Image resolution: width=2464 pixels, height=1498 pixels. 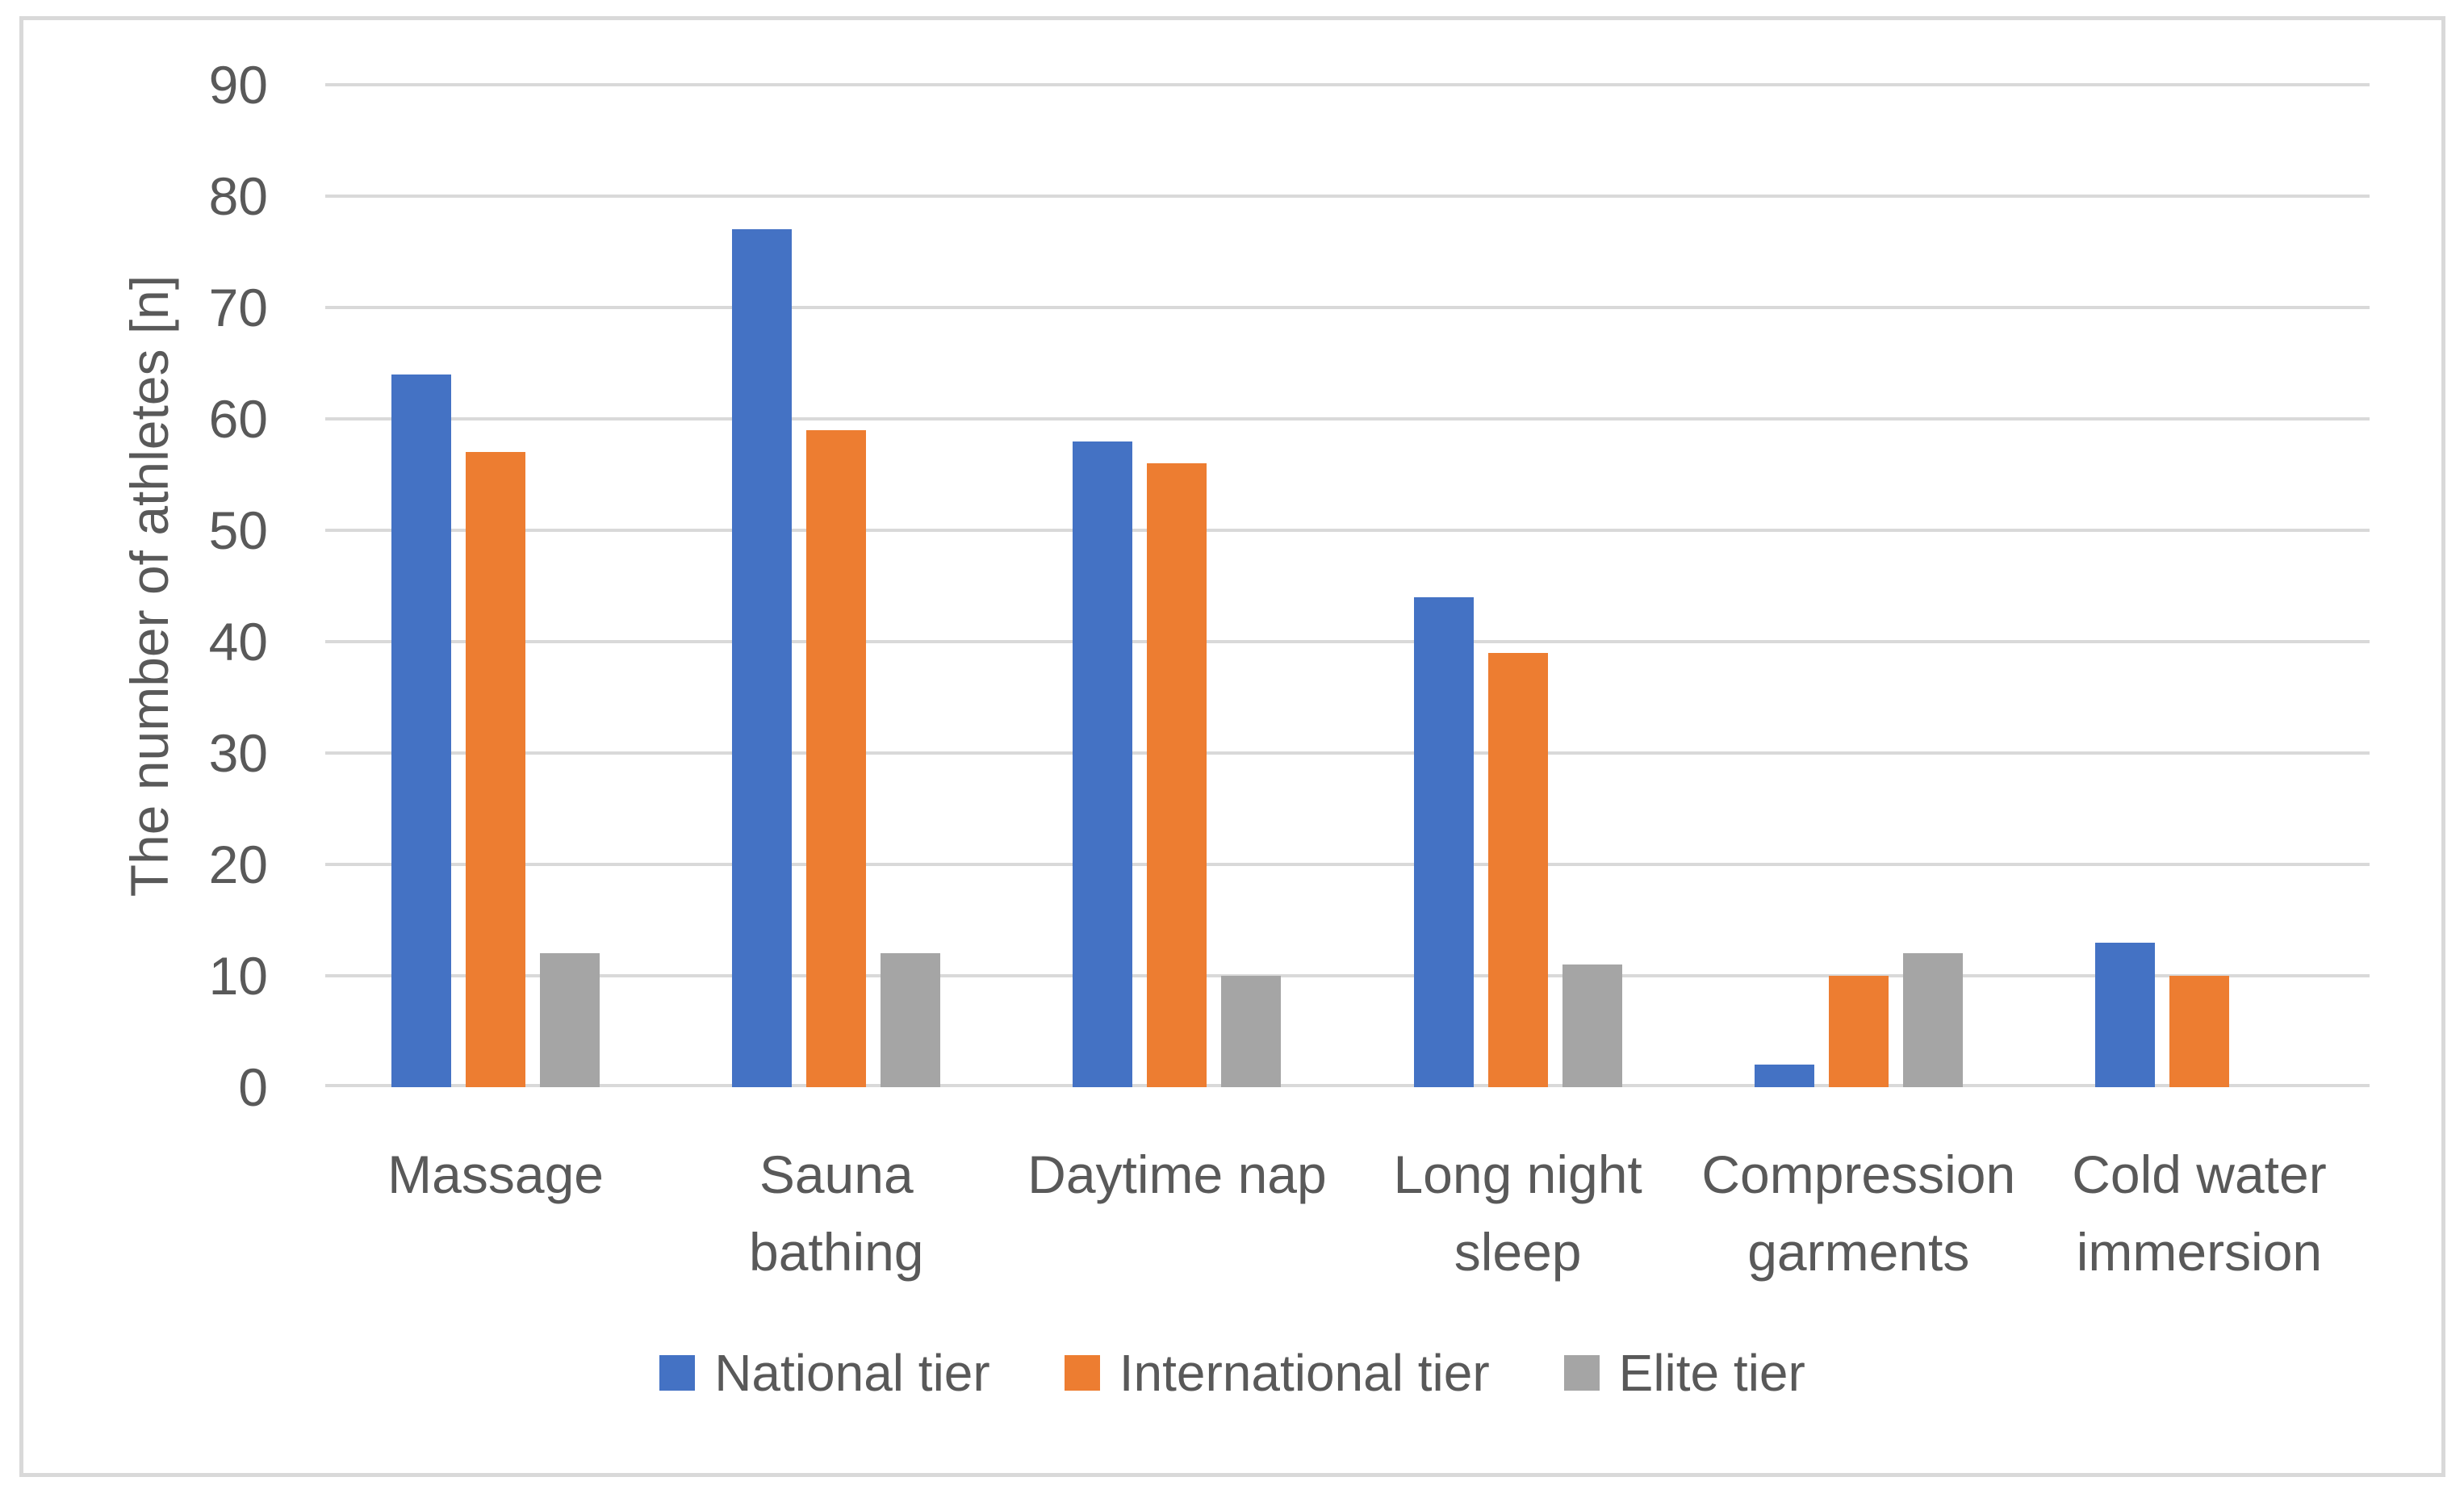 I want to click on legend-item-national-tier: National tier, so click(x=824, y=1373).